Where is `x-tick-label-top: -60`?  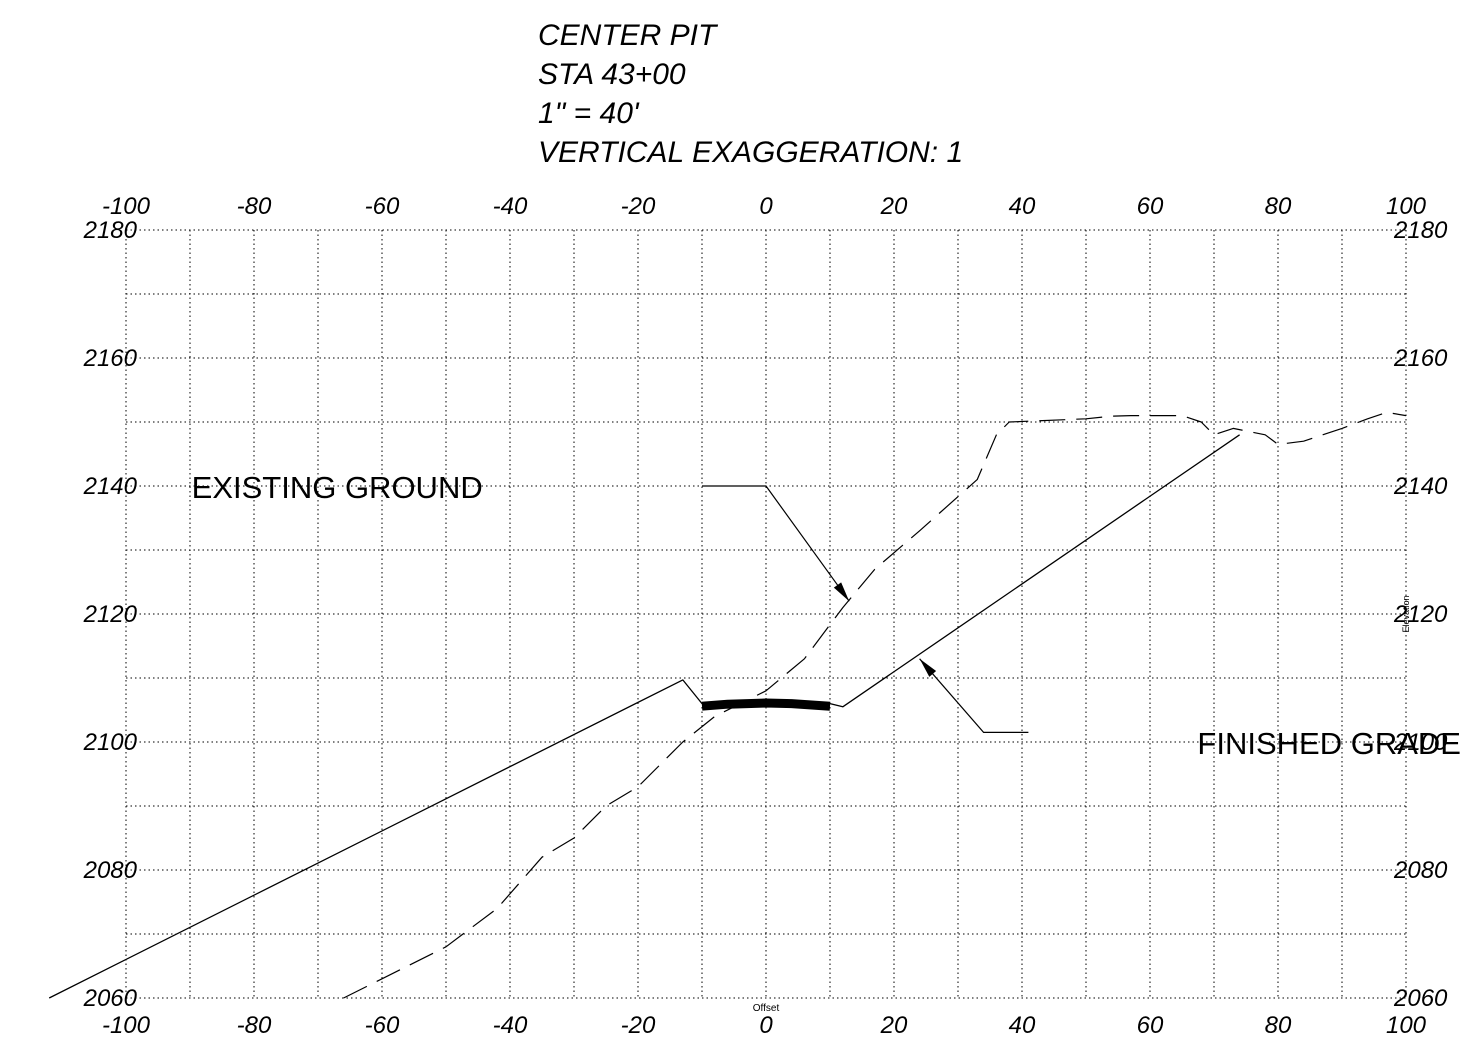
x-tick-label-top: -60 is located at coordinates (382, 206).